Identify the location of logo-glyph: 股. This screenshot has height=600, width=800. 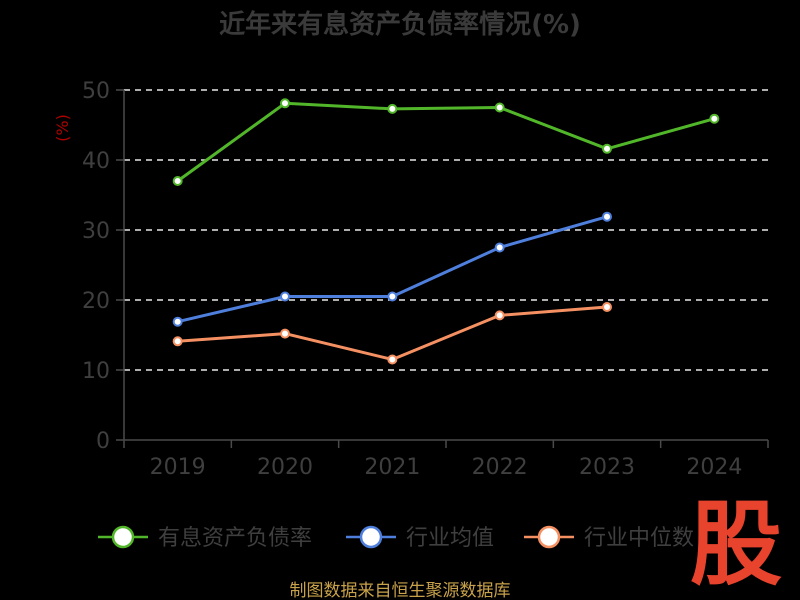
(736, 544).